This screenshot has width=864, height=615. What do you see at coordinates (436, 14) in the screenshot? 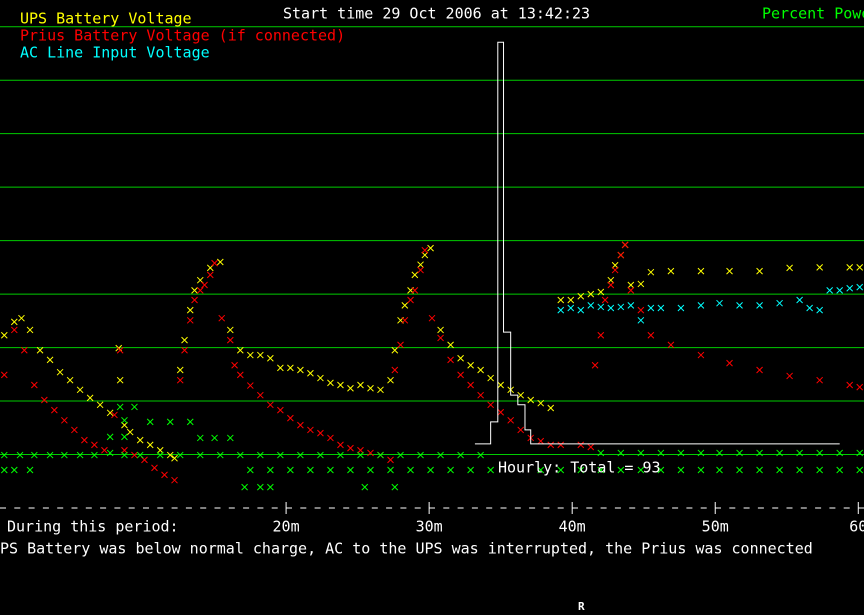
I see `chart-title: Start time 29 Oct 2006 at 13:42:23` at bounding box center [436, 14].